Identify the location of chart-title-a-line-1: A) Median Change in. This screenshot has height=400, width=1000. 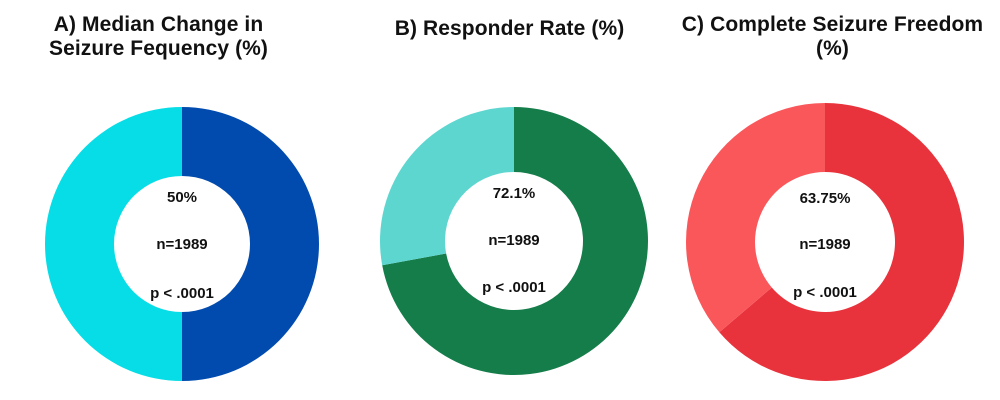
(158, 24).